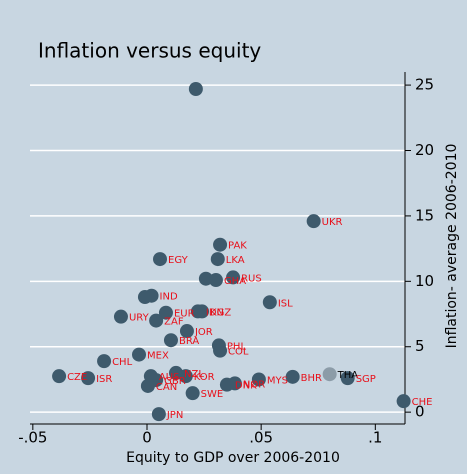 This screenshot has height=474, width=467. I want to click on x-tick-label: -.05, so click(32, 438).